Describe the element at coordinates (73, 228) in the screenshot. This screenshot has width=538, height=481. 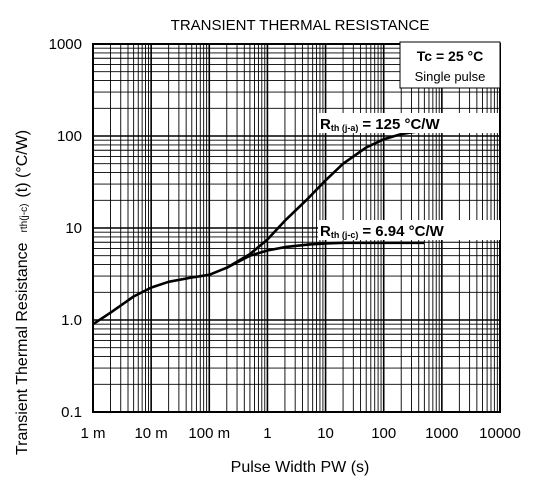
I see `y-tick-label: 10` at that location.